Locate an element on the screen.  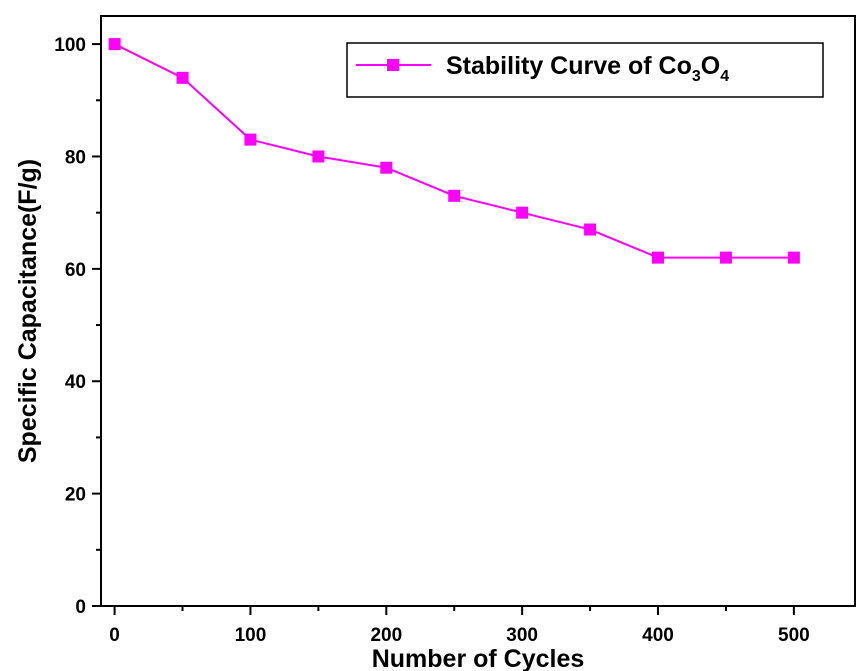
x-tick-label: 400 is located at coordinates (658, 635).